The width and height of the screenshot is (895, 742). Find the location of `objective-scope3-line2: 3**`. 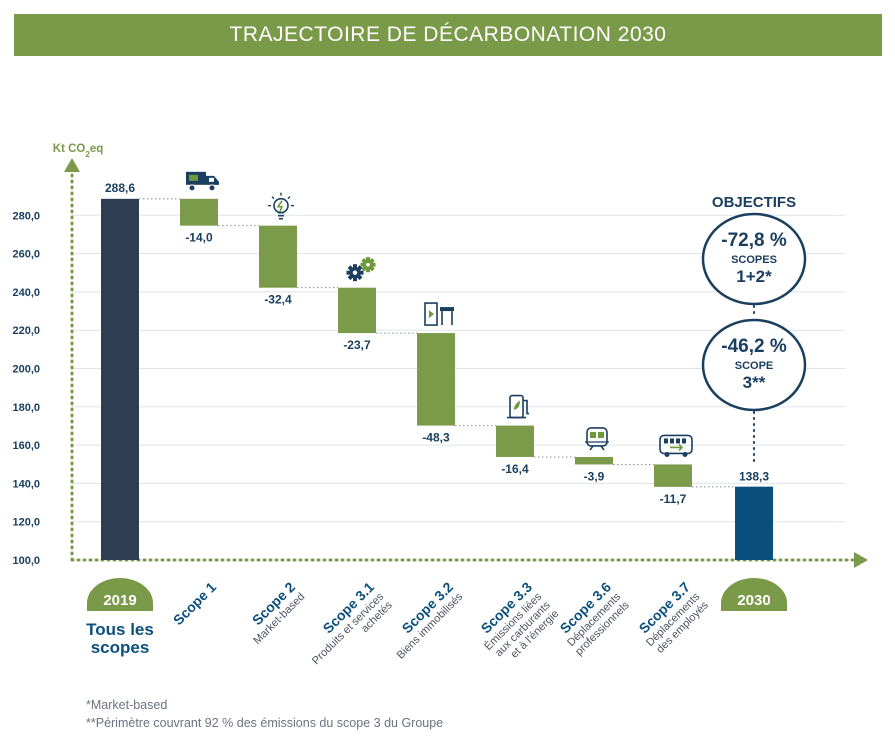

objective-scope3-line2: 3** is located at coordinates (754, 382).